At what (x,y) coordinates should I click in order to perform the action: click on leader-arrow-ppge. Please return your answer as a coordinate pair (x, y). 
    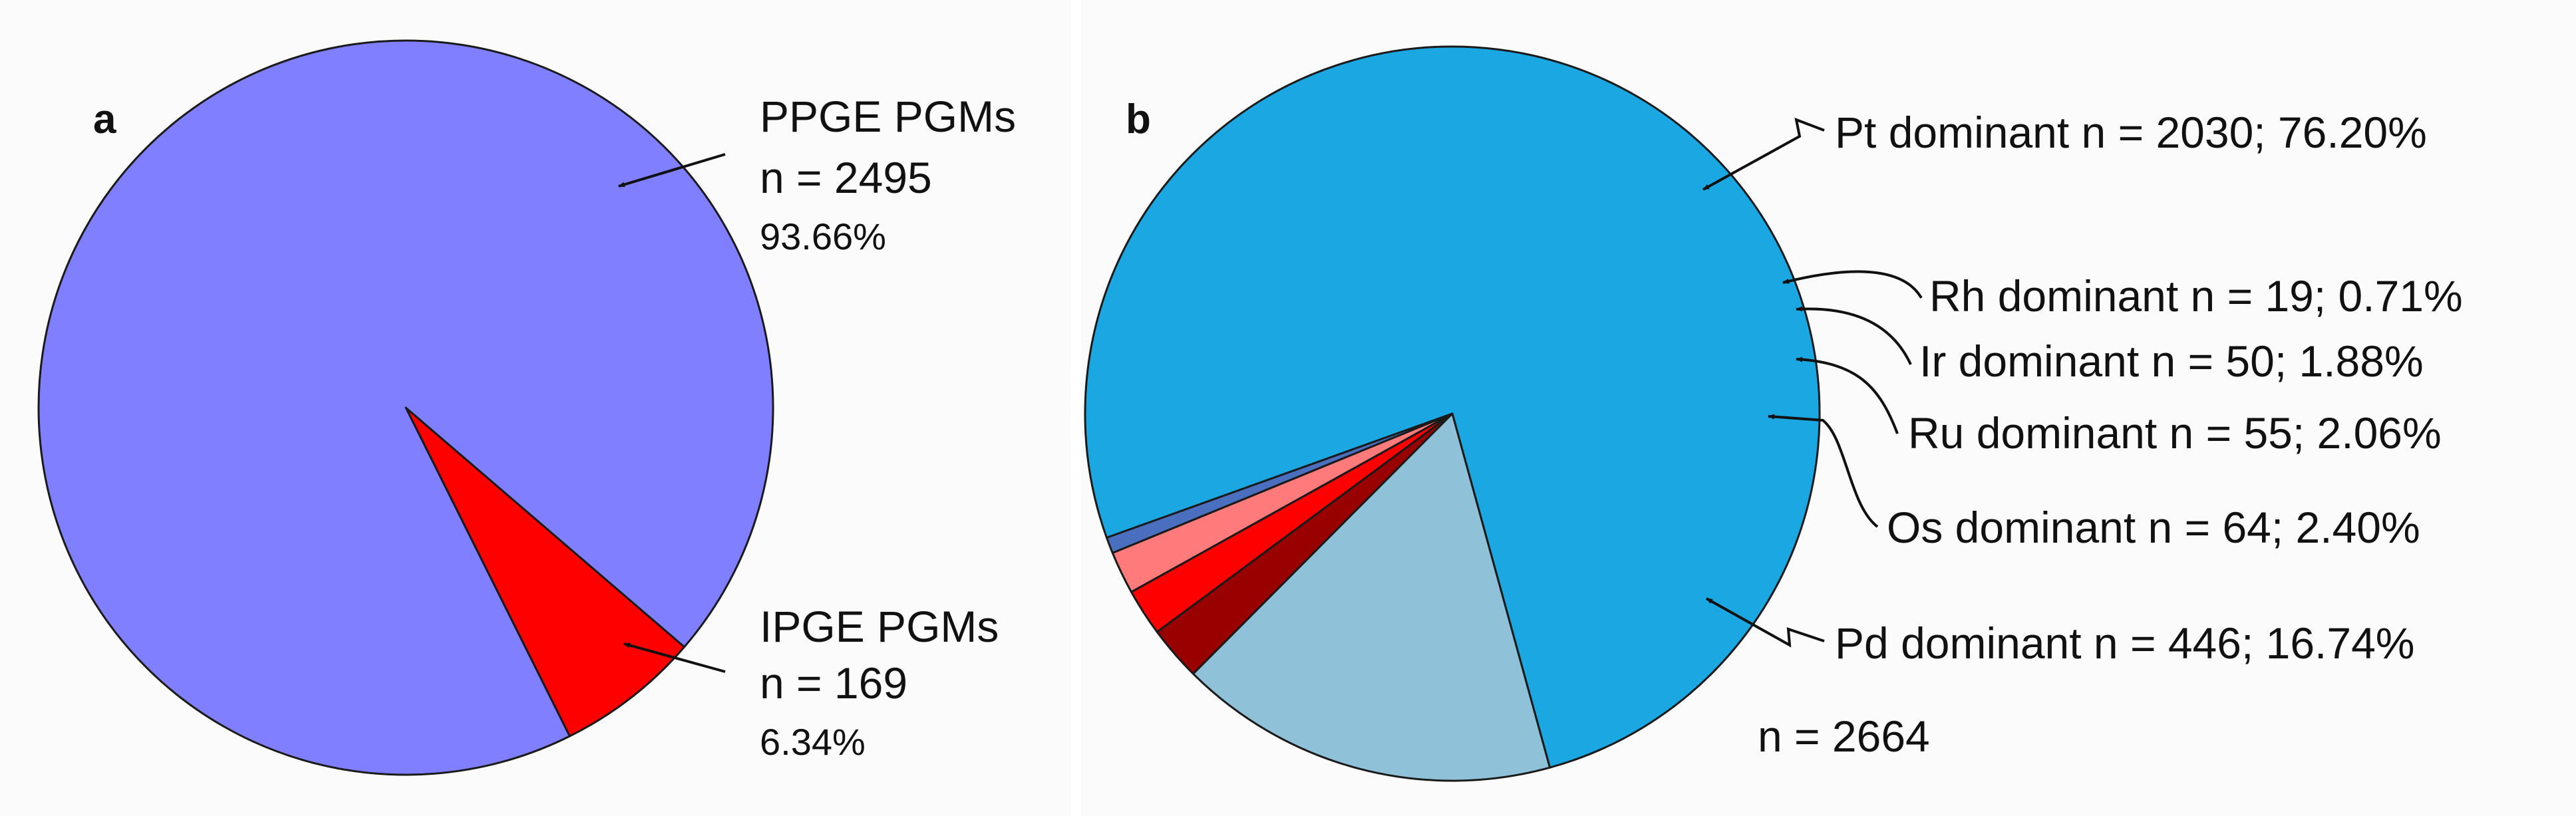
    Looking at the image, I should click on (672, 170).